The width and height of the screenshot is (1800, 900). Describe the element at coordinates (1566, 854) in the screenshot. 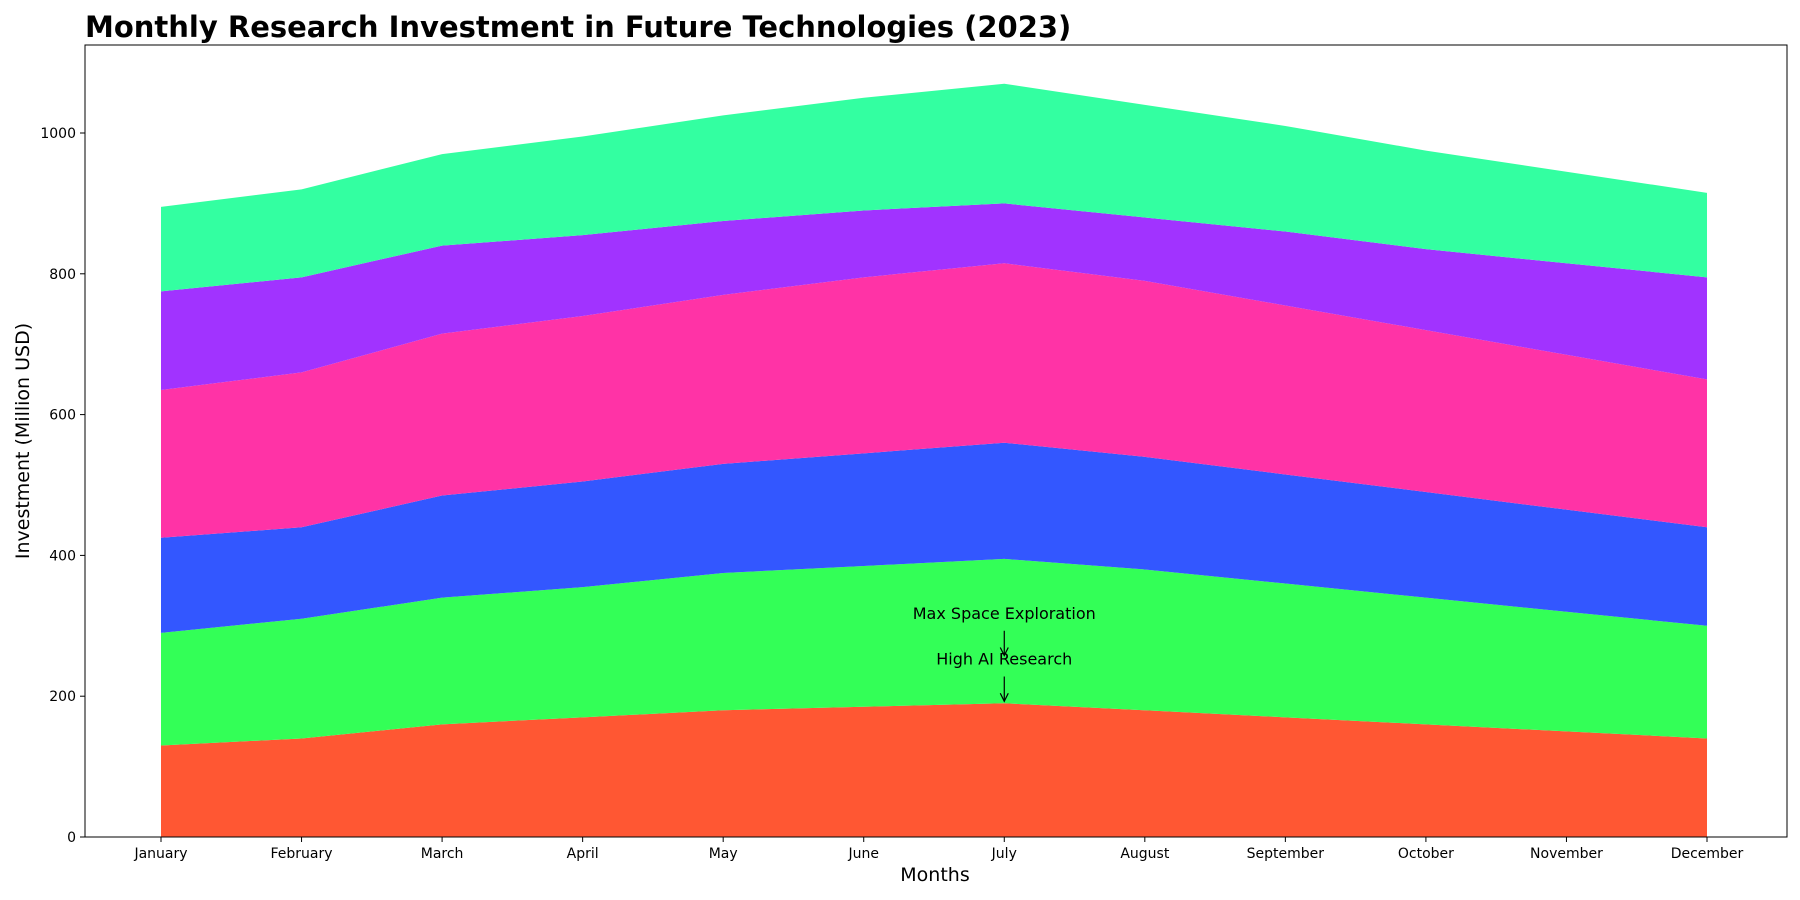

I see `x-tick-label: November` at that location.